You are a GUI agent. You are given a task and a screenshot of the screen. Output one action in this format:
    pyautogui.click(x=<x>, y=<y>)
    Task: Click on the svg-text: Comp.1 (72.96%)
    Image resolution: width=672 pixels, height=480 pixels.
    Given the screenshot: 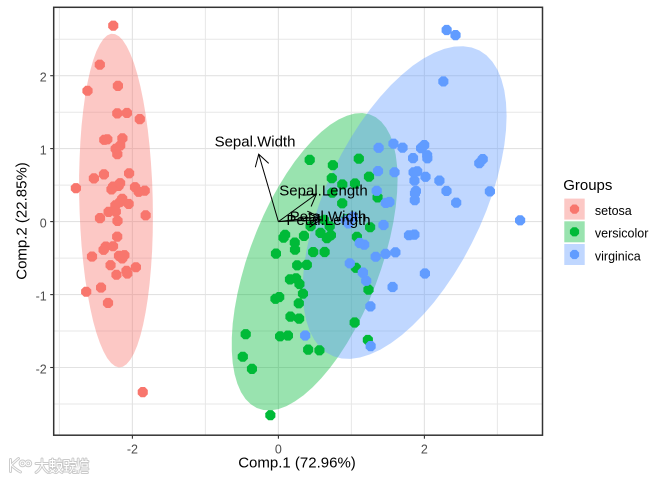 What is the action you would take?
    pyautogui.click(x=297, y=463)
    